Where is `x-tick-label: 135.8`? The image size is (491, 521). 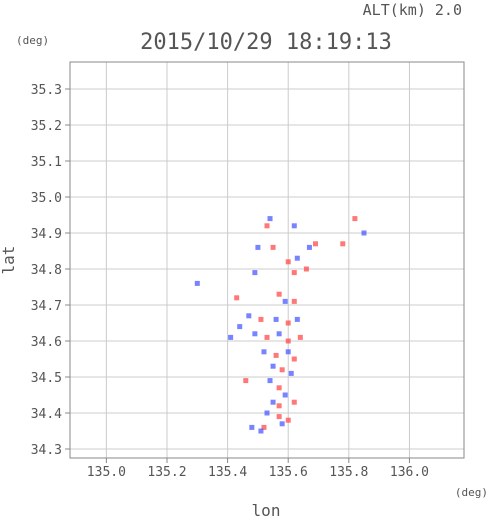
x-tick-label: 135.8 is located at coordinates (348, 472).